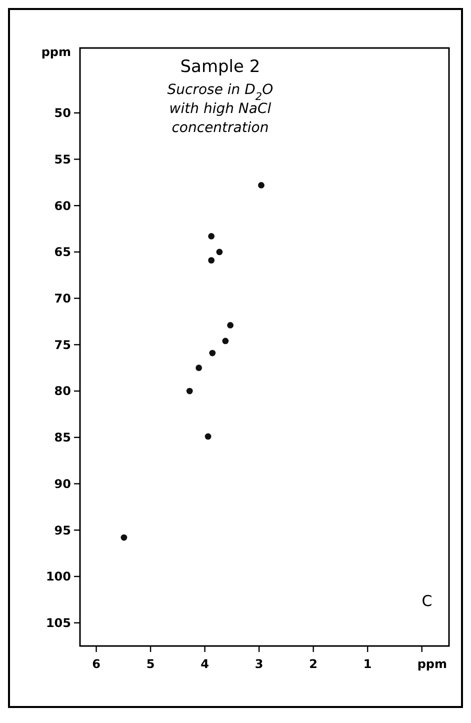 Image resolution: width=471 pixels, height=723 pixels. What do you see at coordinates (62, 437) in the screenshot?
I see `y-tick-label: 85` at bounding box center [62, 437].